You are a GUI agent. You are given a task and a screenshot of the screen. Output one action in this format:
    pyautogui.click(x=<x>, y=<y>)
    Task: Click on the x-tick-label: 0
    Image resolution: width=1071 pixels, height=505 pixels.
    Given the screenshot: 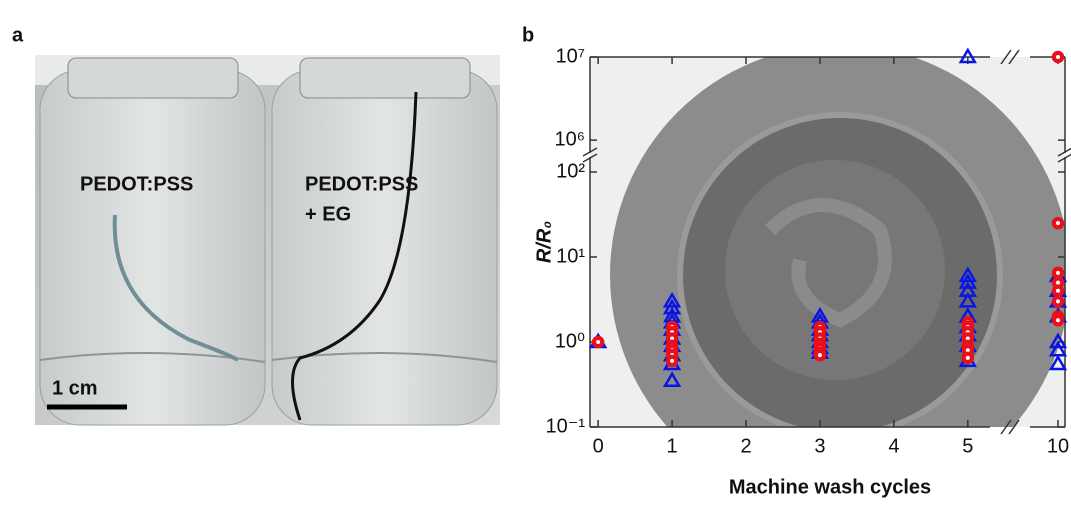 What is the action you would take?
    pyautogui.click(x=598, y=446)
    